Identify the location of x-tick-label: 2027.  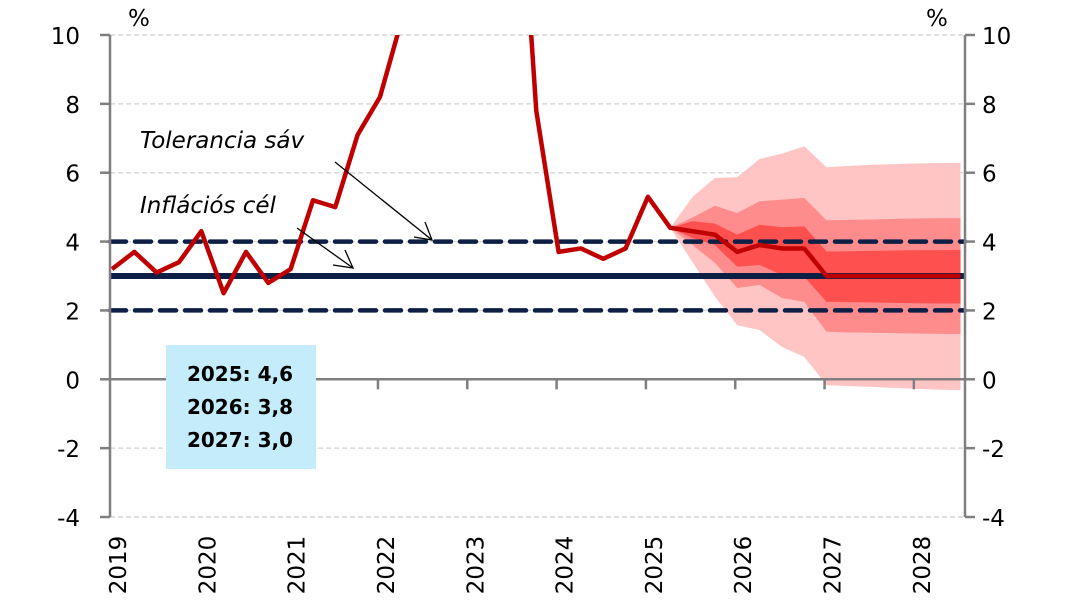
(834, 565).